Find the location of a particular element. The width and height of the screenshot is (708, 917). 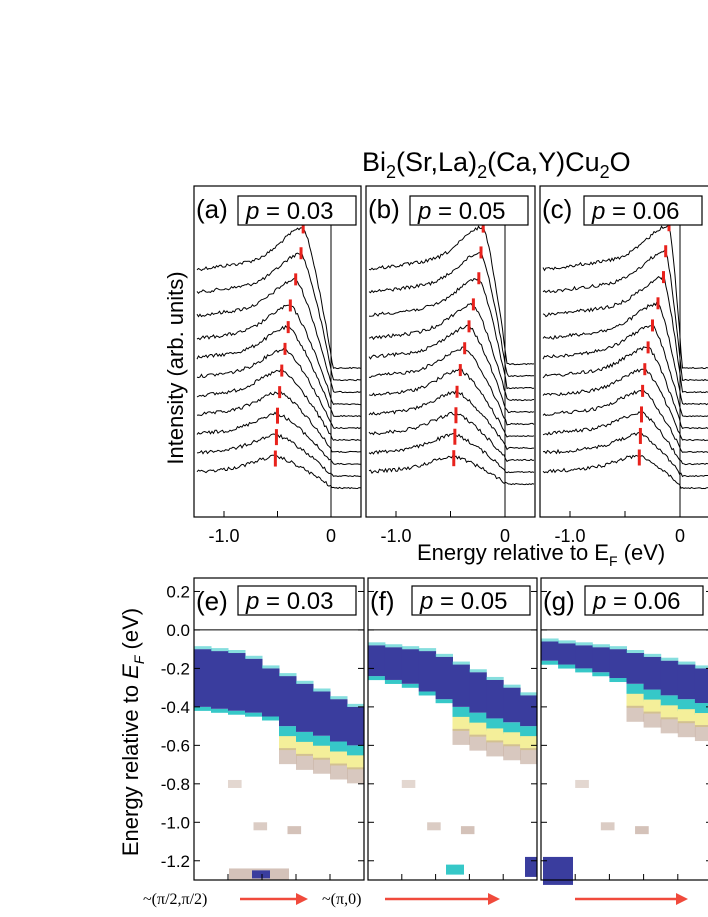

dispersion-panel-2: (g) p = 0.06 is located at coordinates (624, 731).